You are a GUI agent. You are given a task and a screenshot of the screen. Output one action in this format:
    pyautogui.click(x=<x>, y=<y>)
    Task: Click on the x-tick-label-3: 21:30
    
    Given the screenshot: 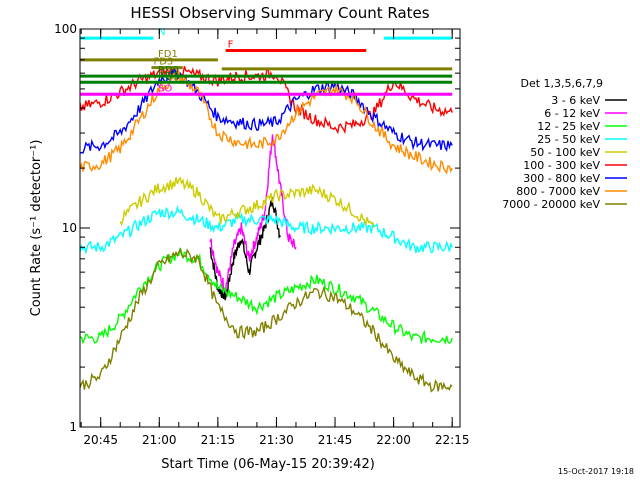 What is the action you would take?
    pyautogui.click(x=276, y=440)
    